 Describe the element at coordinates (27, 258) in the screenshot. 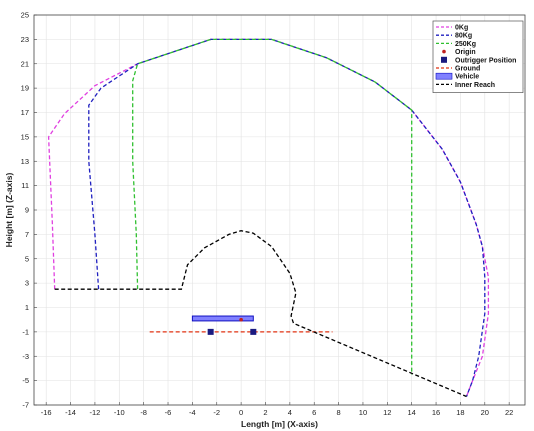

I see `y-tick-label: 5` at that location.